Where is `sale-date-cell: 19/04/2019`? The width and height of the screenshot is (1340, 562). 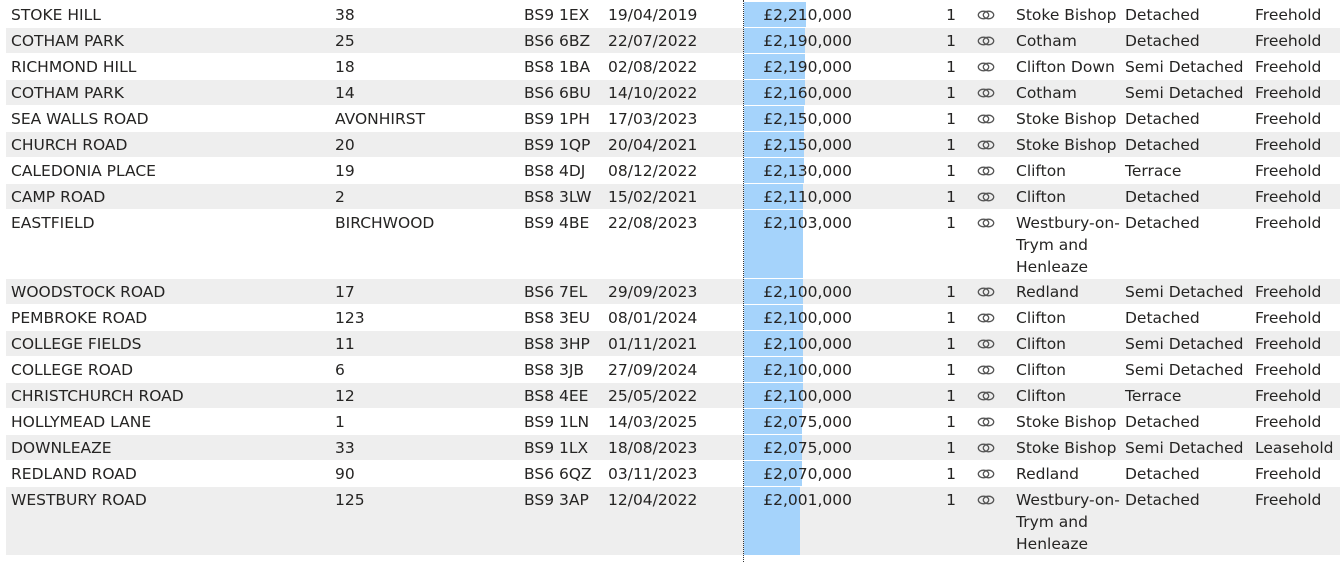 sale-date-cell: 19/04/2019 is located at coordinates (653, 15).